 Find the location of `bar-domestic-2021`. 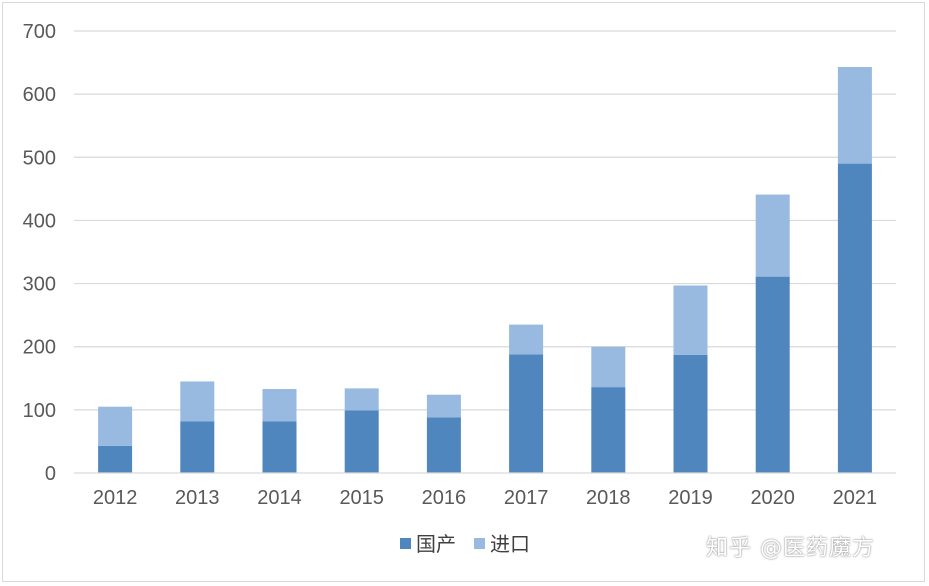

bar-domestic-2021 is located at coordinates (854, 318).